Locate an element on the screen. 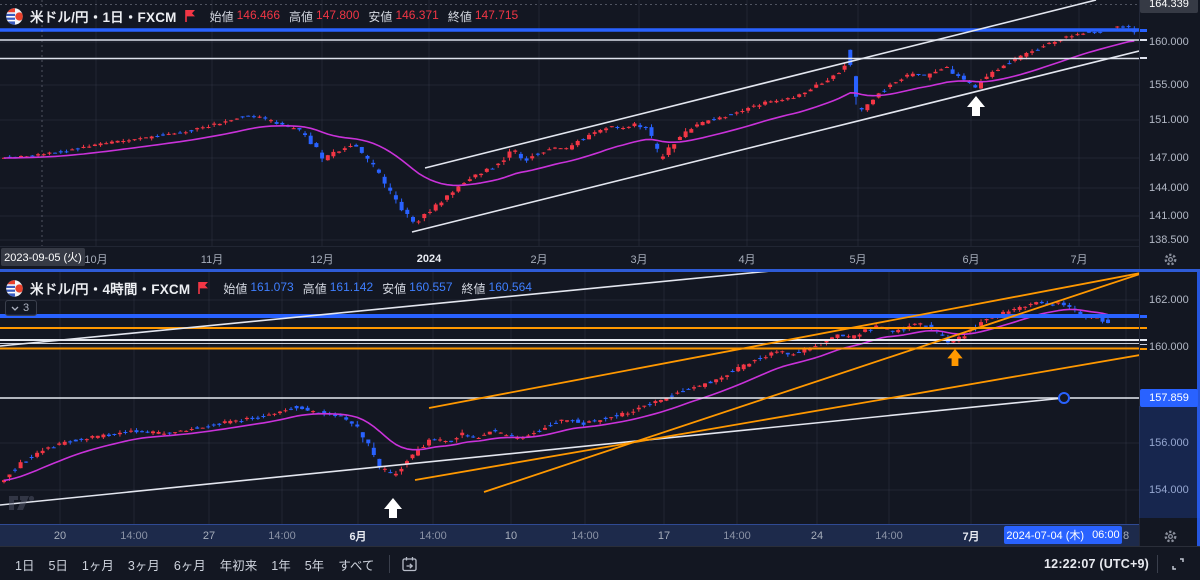  drawing-endpoint-handle is located at coordinates (1064, 398).